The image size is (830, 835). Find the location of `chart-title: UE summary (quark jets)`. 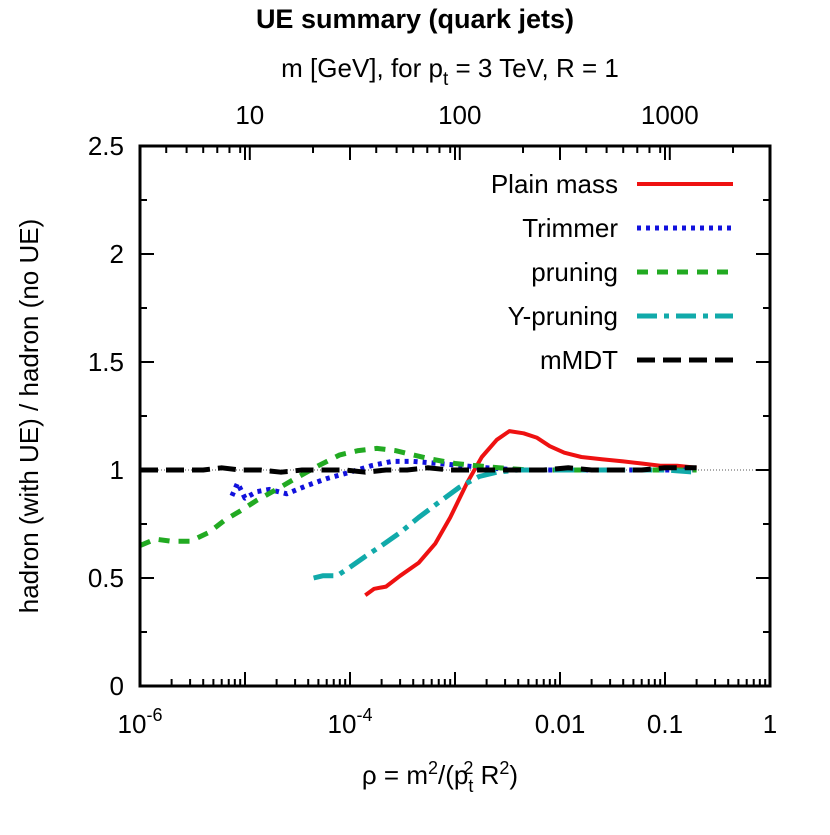

chart-title: UE summary (quark jets) is located at coordinates (415, 19).